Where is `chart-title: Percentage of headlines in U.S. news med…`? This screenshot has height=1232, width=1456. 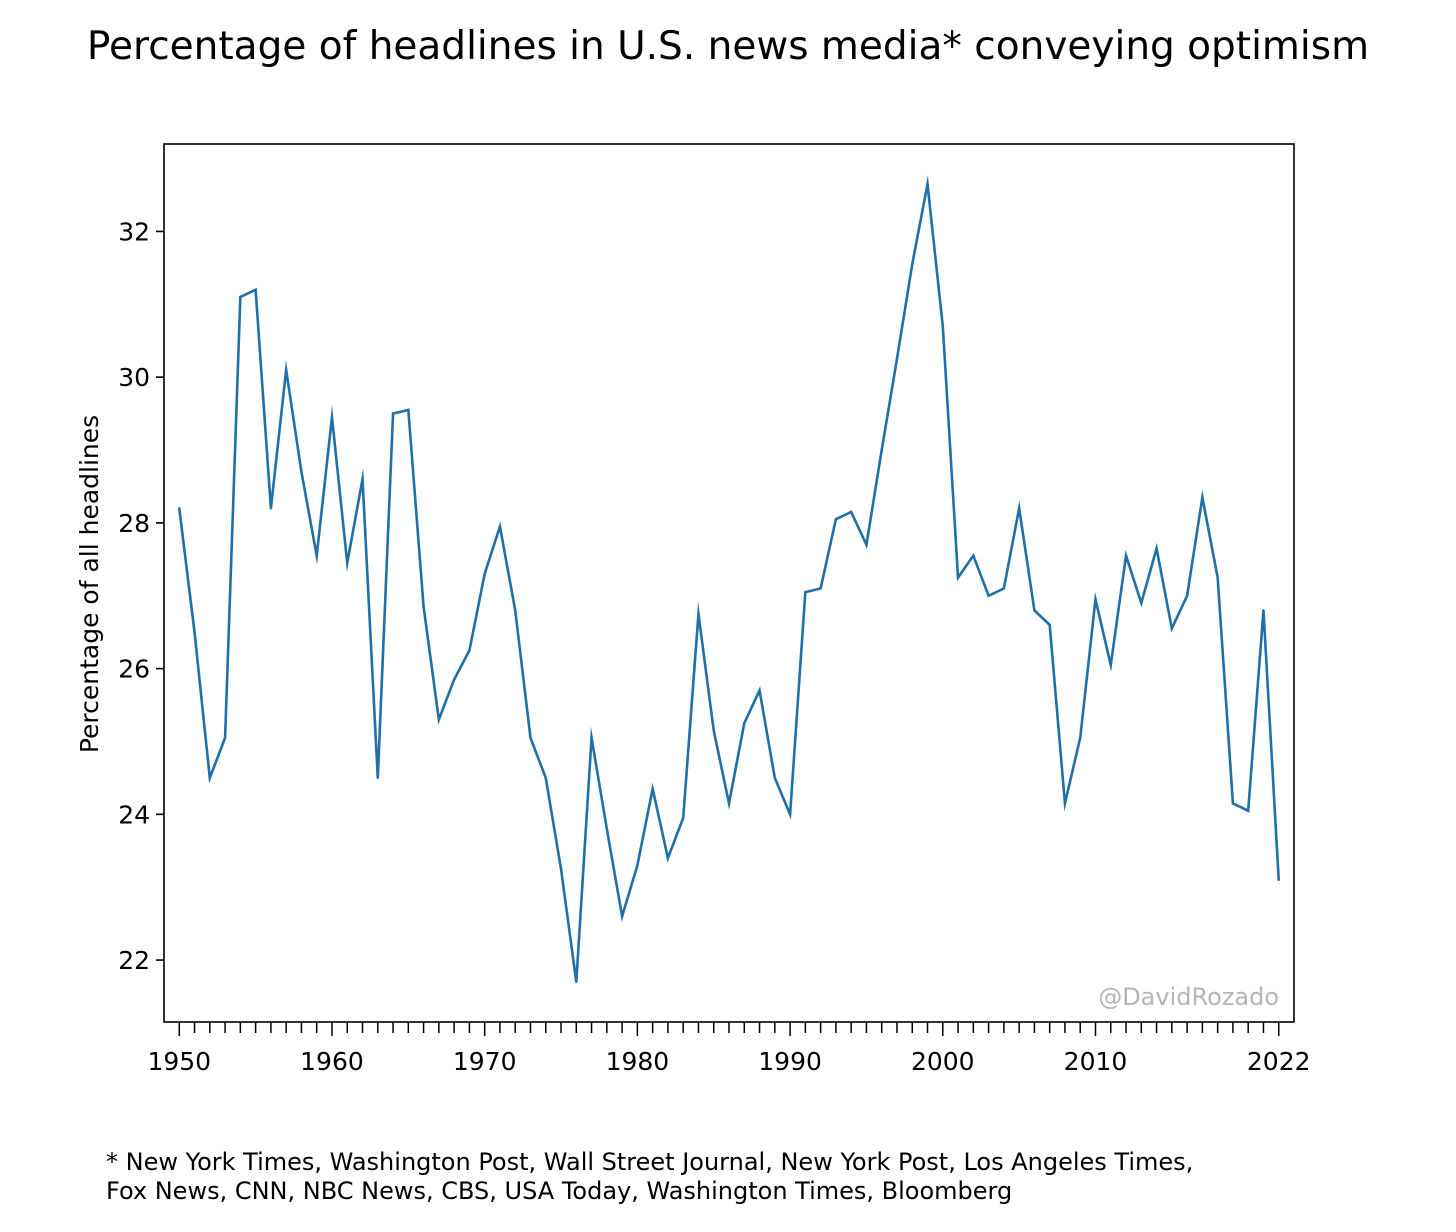
chart-title: Percentage of headlines in U.S. news med… is located at coordinates (728, 46).